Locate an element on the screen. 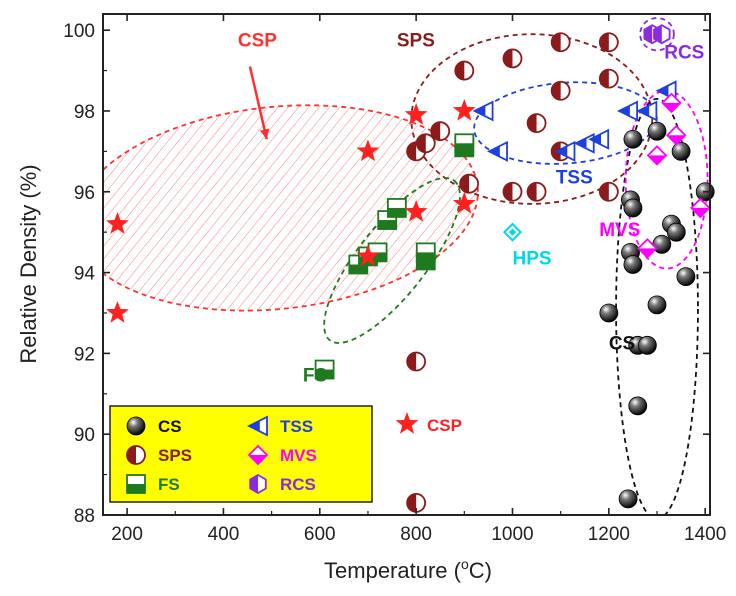  region-fs is located at coordinates (392, 260).